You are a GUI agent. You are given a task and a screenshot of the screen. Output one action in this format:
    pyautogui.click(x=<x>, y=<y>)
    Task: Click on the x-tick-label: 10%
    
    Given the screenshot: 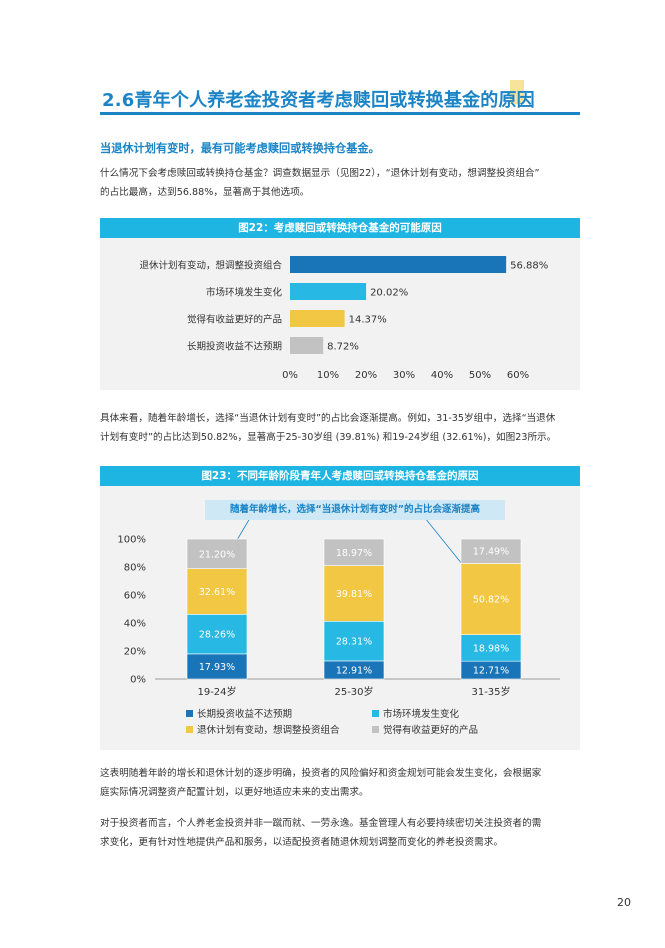 What is the action you would take?
    pyautogui.click(x=328, y=375)
    